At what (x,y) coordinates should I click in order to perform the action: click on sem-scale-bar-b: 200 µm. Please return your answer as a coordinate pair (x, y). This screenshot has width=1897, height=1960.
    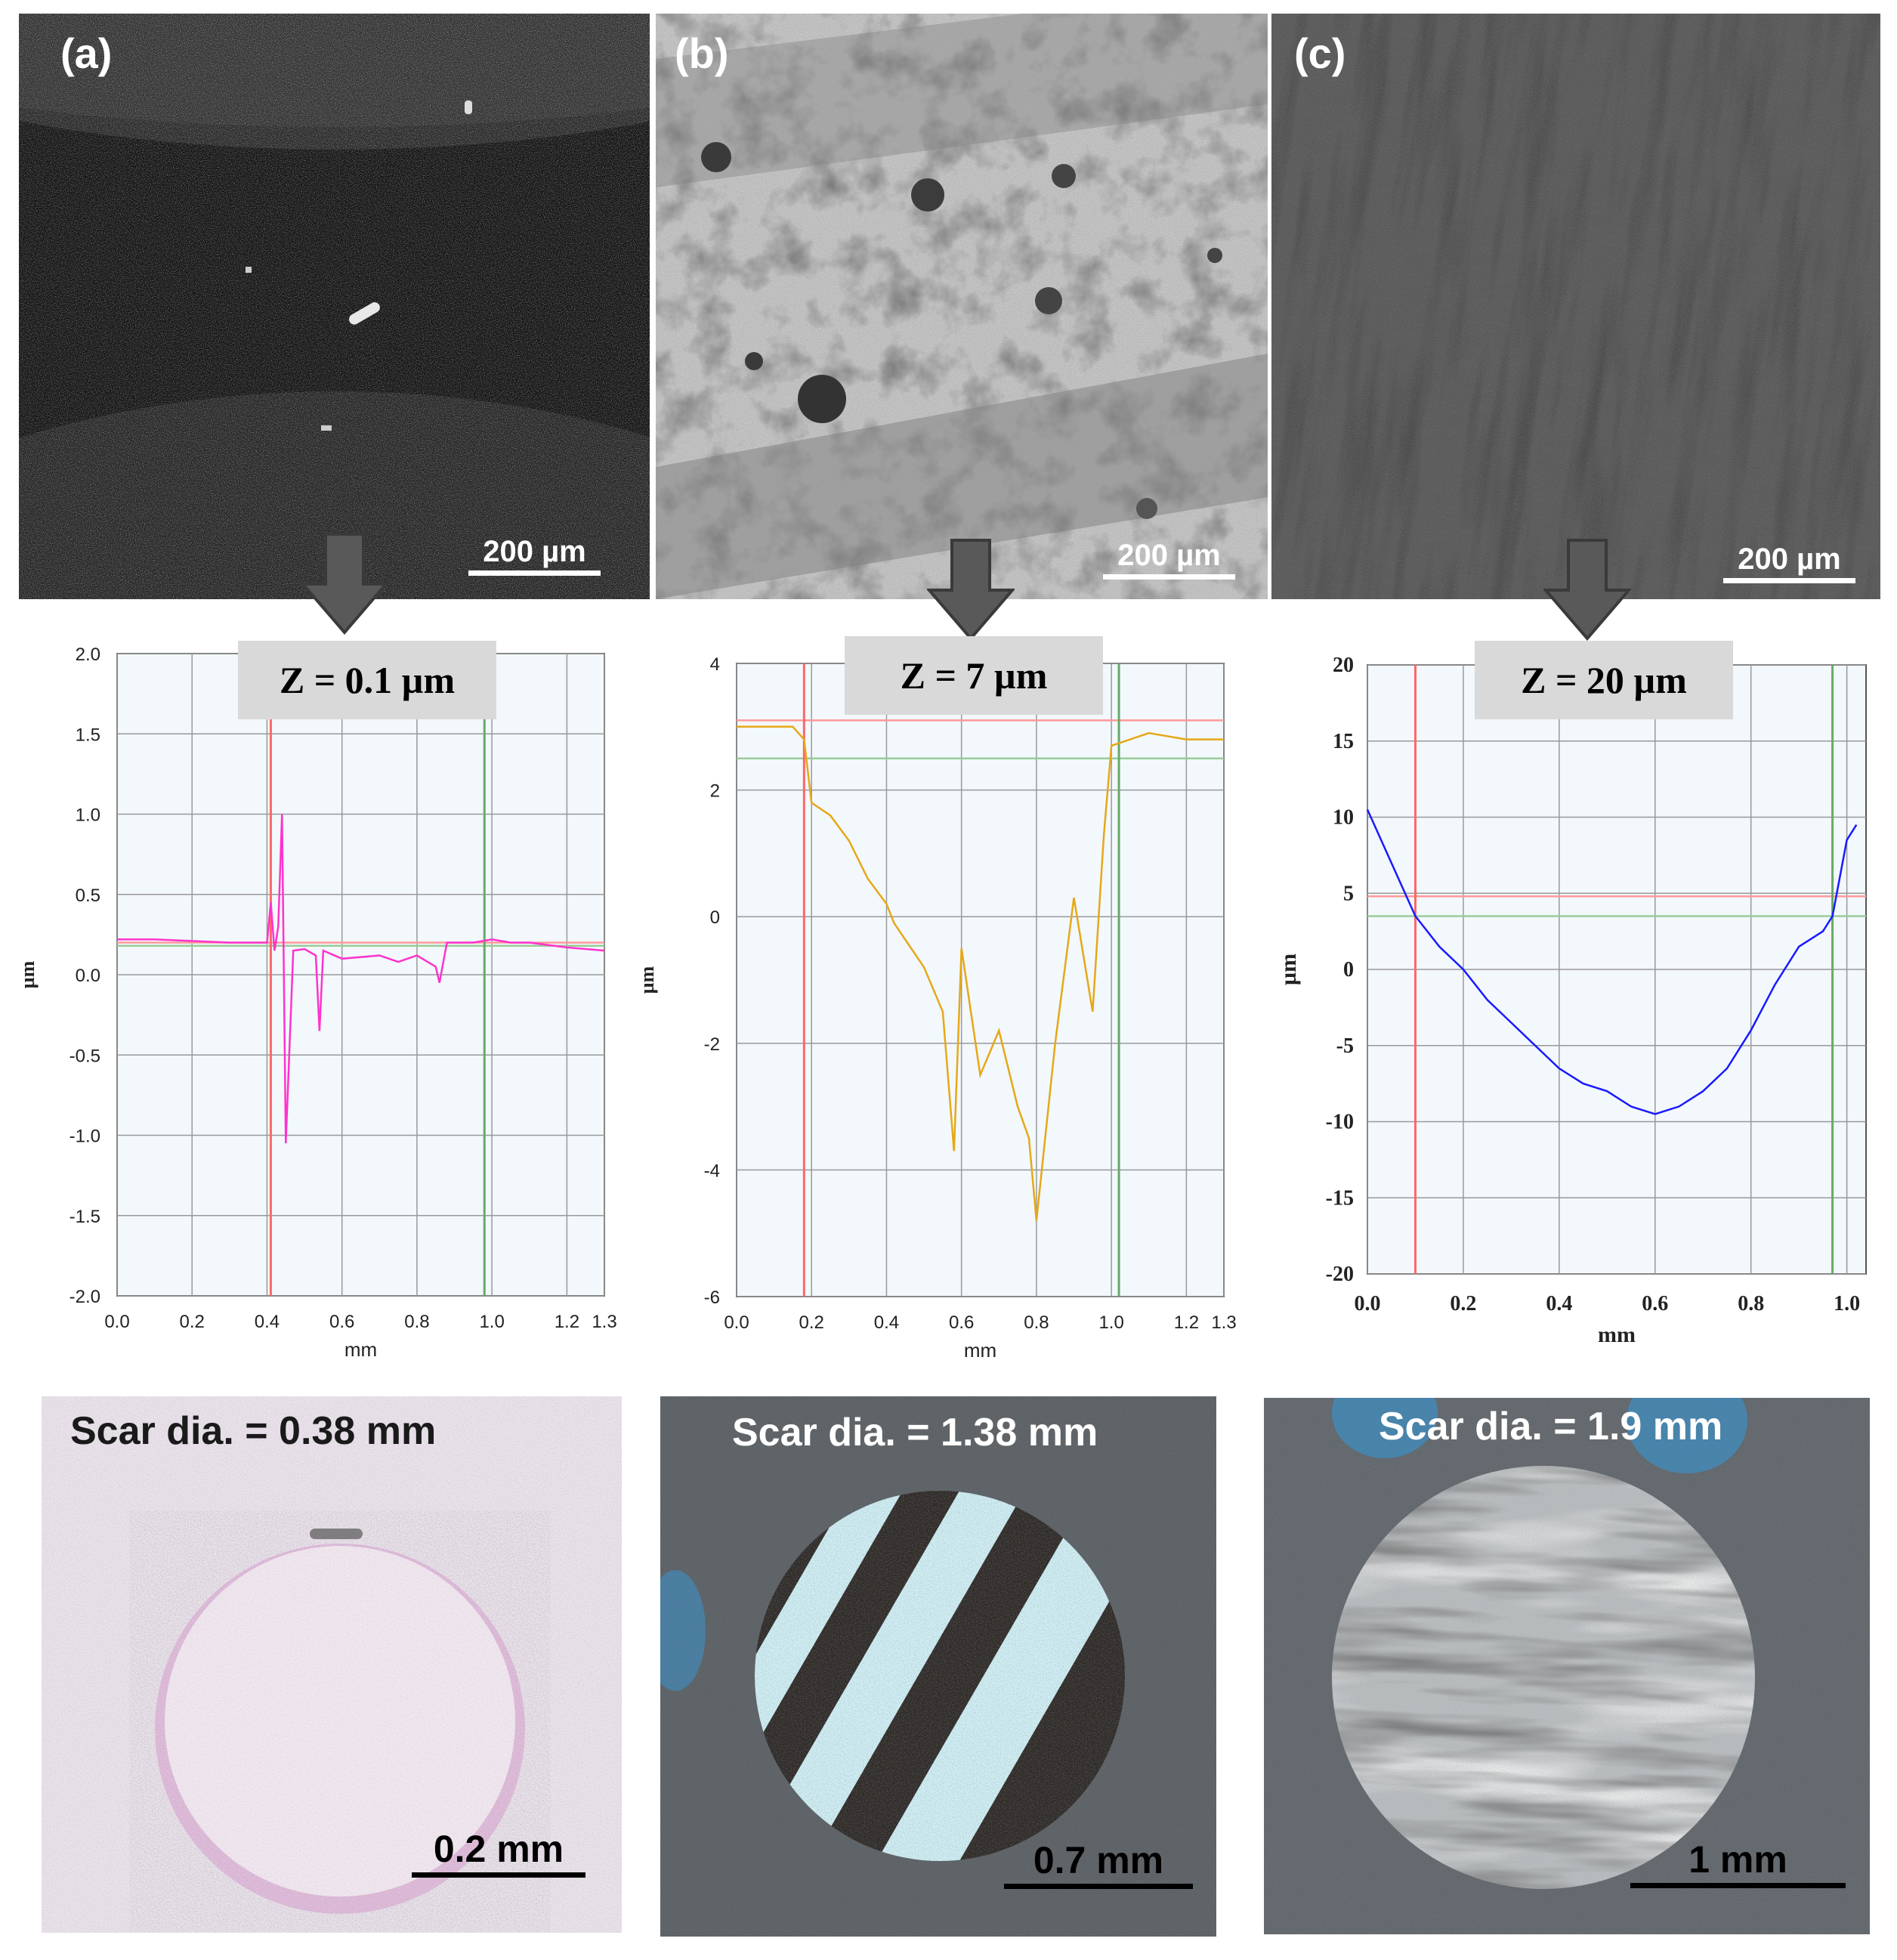
    Looking at the image, I should click on (1169, 559).